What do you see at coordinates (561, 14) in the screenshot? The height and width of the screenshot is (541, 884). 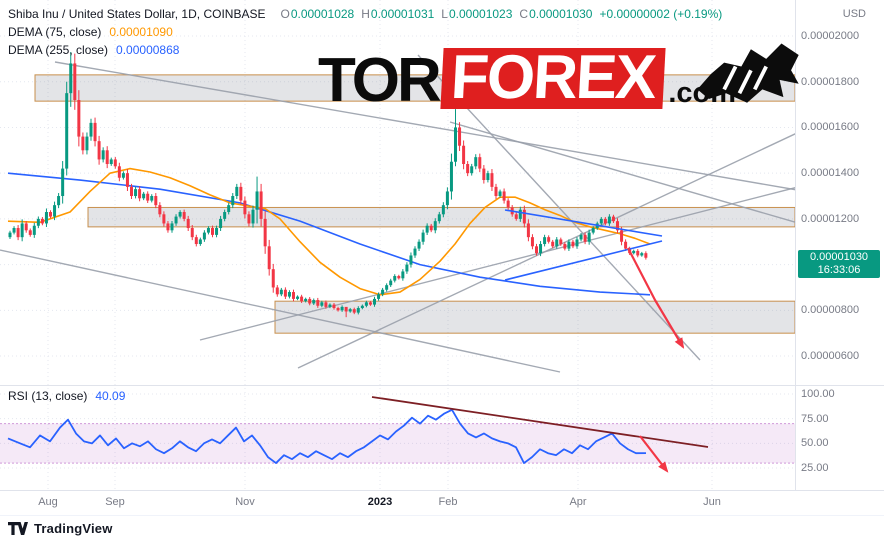 I see `close-value: 0.00001030` at bounding box center [561, 14].